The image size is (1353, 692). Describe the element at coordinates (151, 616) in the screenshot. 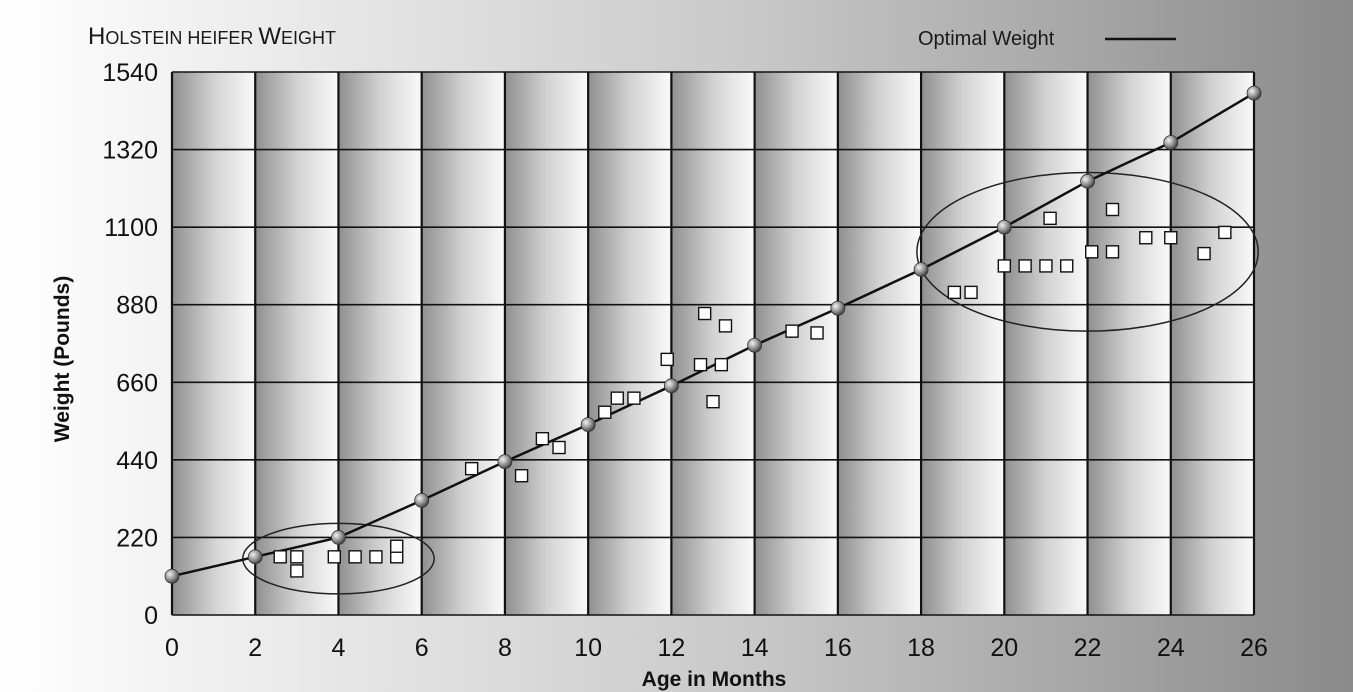

I see `y-tick-label: 0` at that location.